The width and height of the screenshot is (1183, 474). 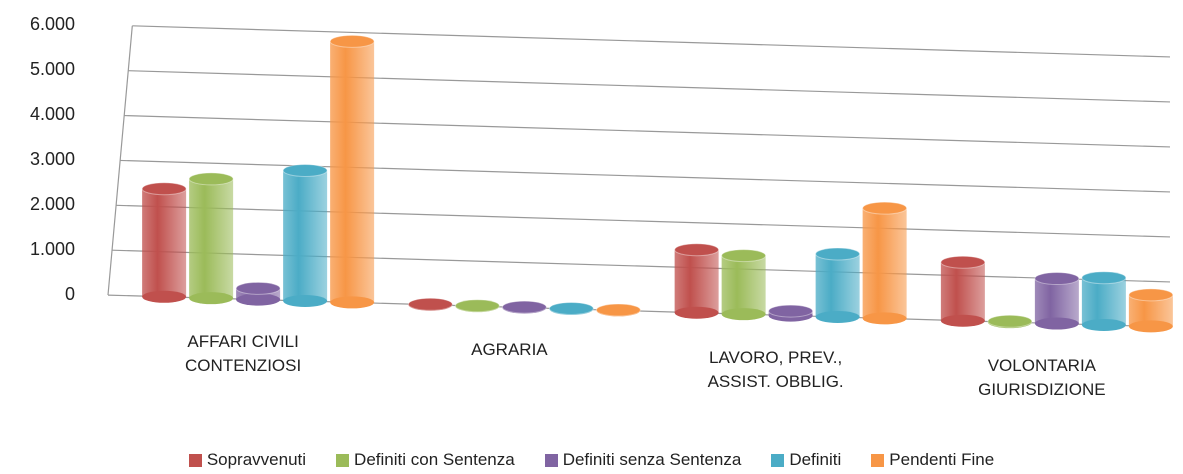 What do you see at coordinates (256, 459) in the screenshot?
I see `legend-label: Sopravvenuti` at bounding box center [256, 459].